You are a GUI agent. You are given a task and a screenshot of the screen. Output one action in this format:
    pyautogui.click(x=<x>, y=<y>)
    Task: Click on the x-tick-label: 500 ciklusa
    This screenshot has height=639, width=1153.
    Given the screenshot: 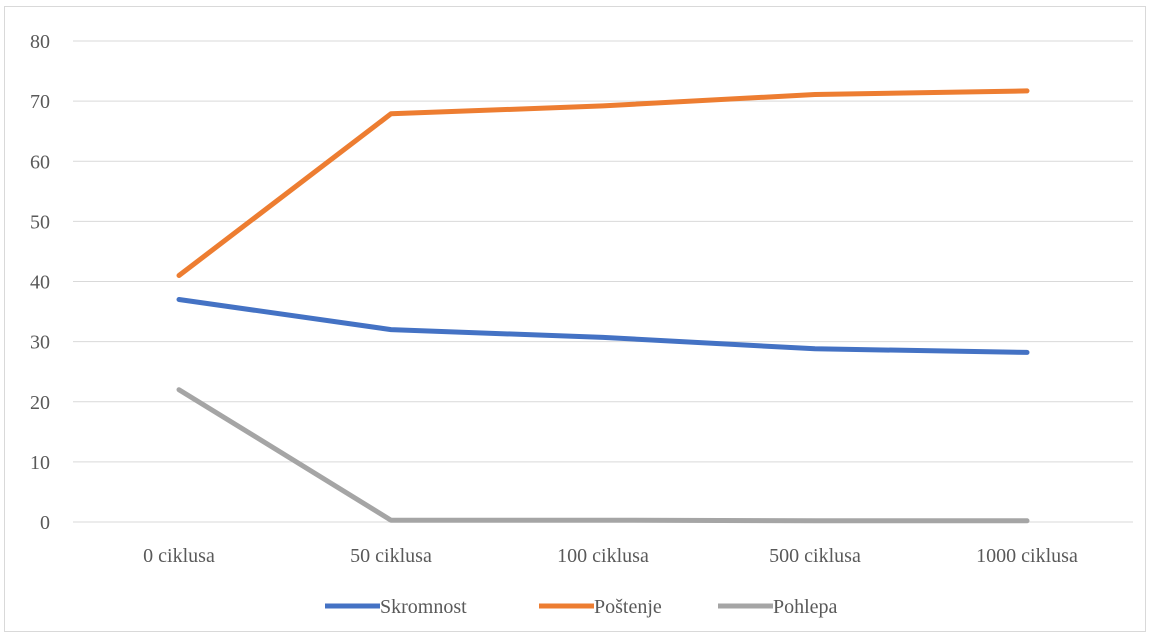 What is the action you would take?
    pyautogui.click(x=815, y=556)
    